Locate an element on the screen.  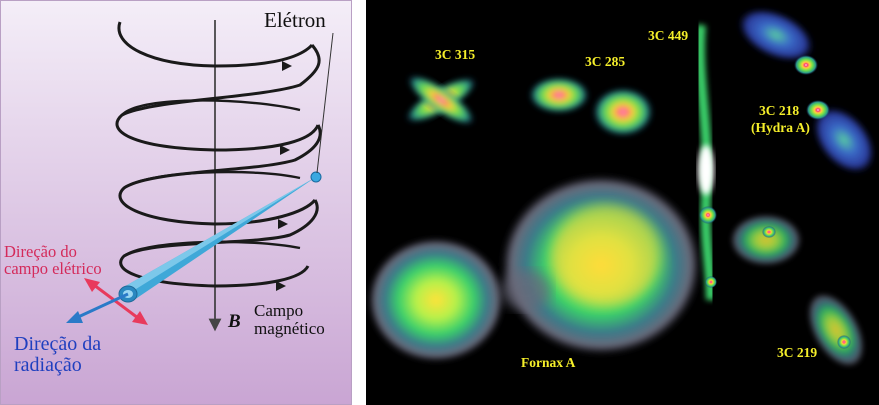
efield-label: Direção do campo elétrico is located at coordinates (53, 260).